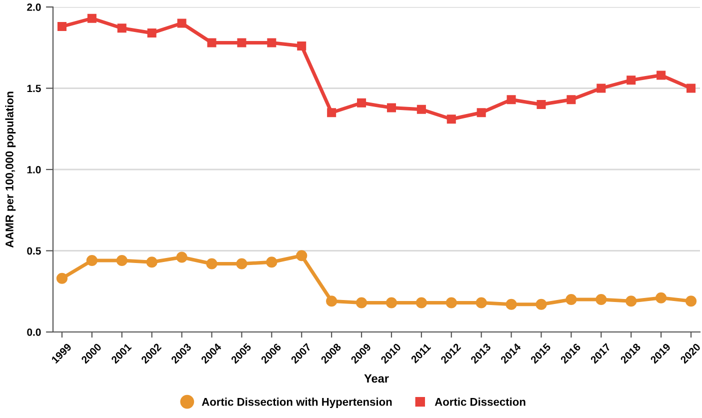  Describe the element at coordinates (34, 170) in the screenshot. I see `y-tick-label: 1.0` at that location.